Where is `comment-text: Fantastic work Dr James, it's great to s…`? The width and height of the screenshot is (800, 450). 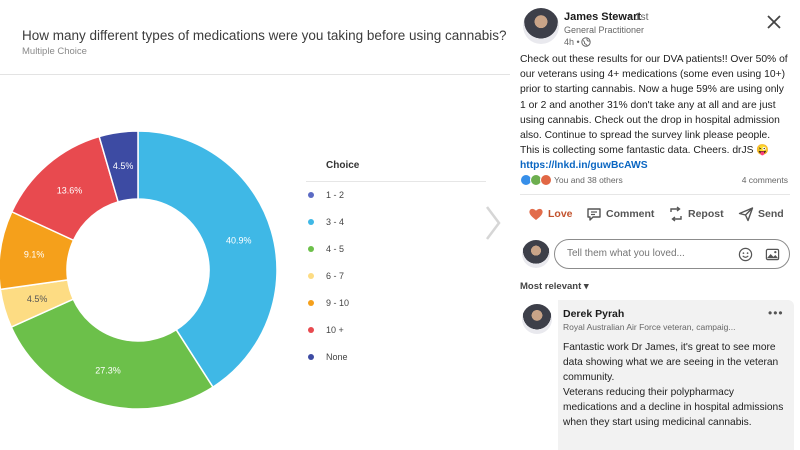
comment-text: Fantastic work Dr James, it's great to s… is located at coordinates (673, 385).